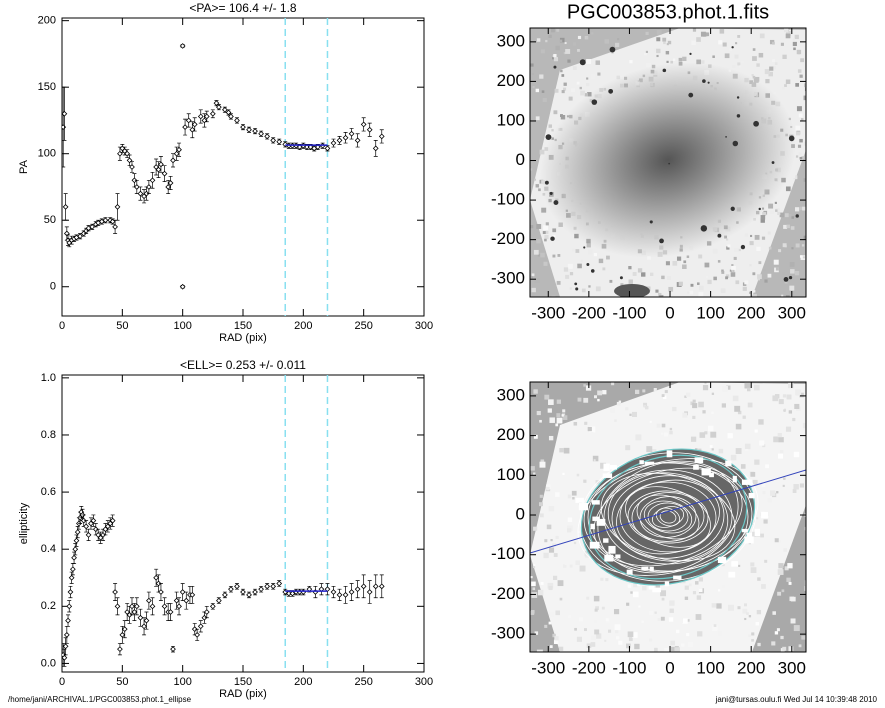 The height and width of the screenshot is (708, 885). What do you see at coordinates (632, 290) in the screenshot?
I see `bright-source` at bounding box center [632, 290].